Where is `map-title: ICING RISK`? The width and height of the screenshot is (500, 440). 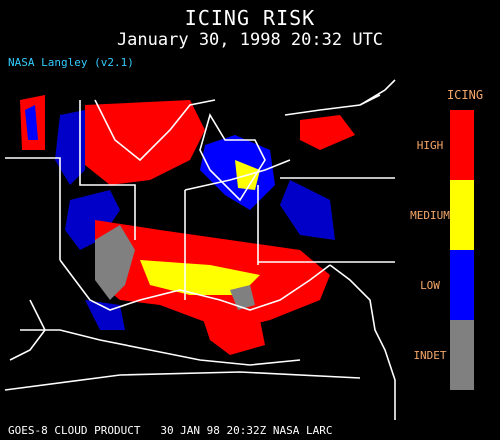 map-title: ICING RISK is located at coordinates (250, 18).